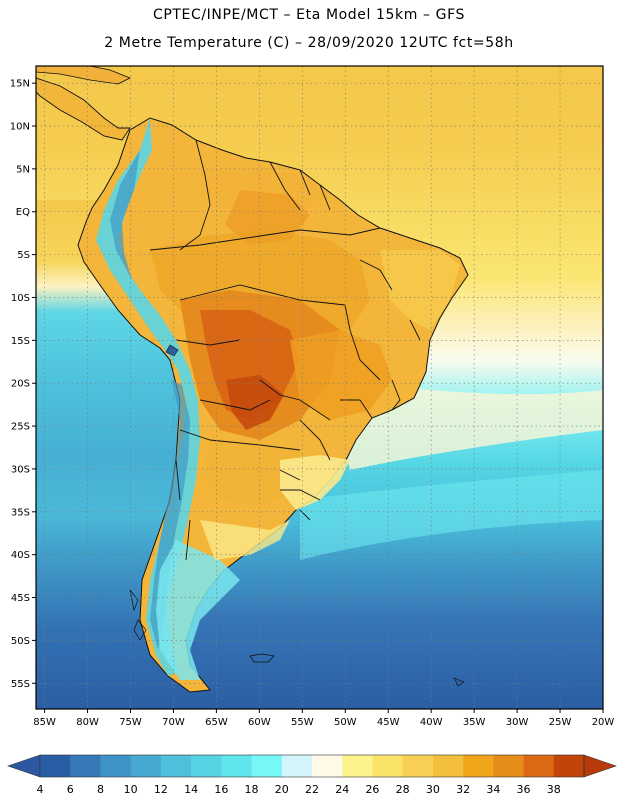 This screenshot has height=804, width=618. What do you see at coordinates (191, 789) in the screenshot?
I see `colorbar-label: 14` at bounding box center [191, 789].